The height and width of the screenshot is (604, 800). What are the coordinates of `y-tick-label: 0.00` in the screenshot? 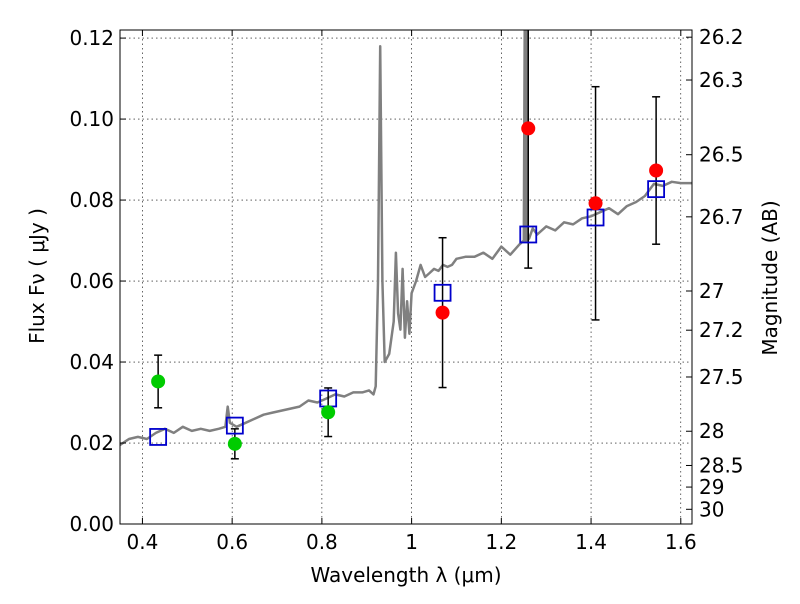 It's located at (91, 524).